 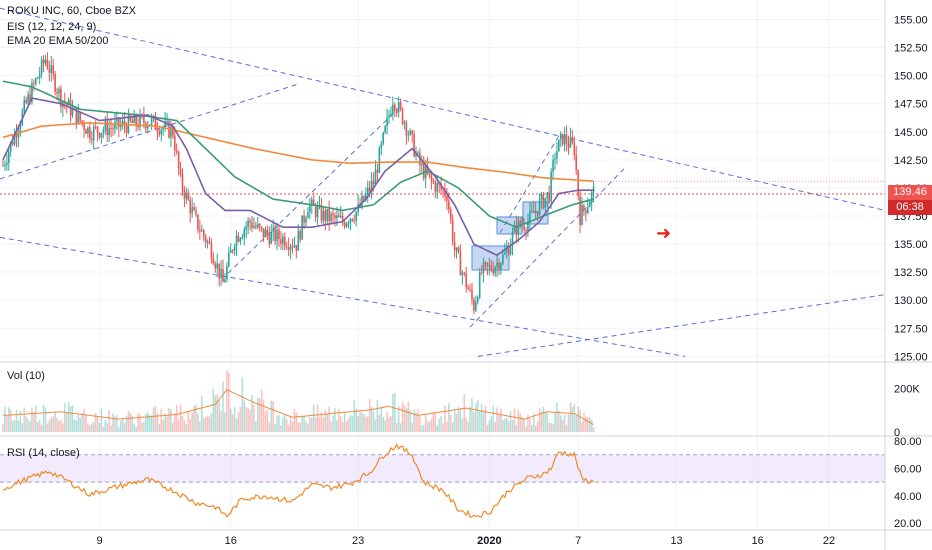 I want to click on price-tick-label: 132.50, so click(x=911, y=273).